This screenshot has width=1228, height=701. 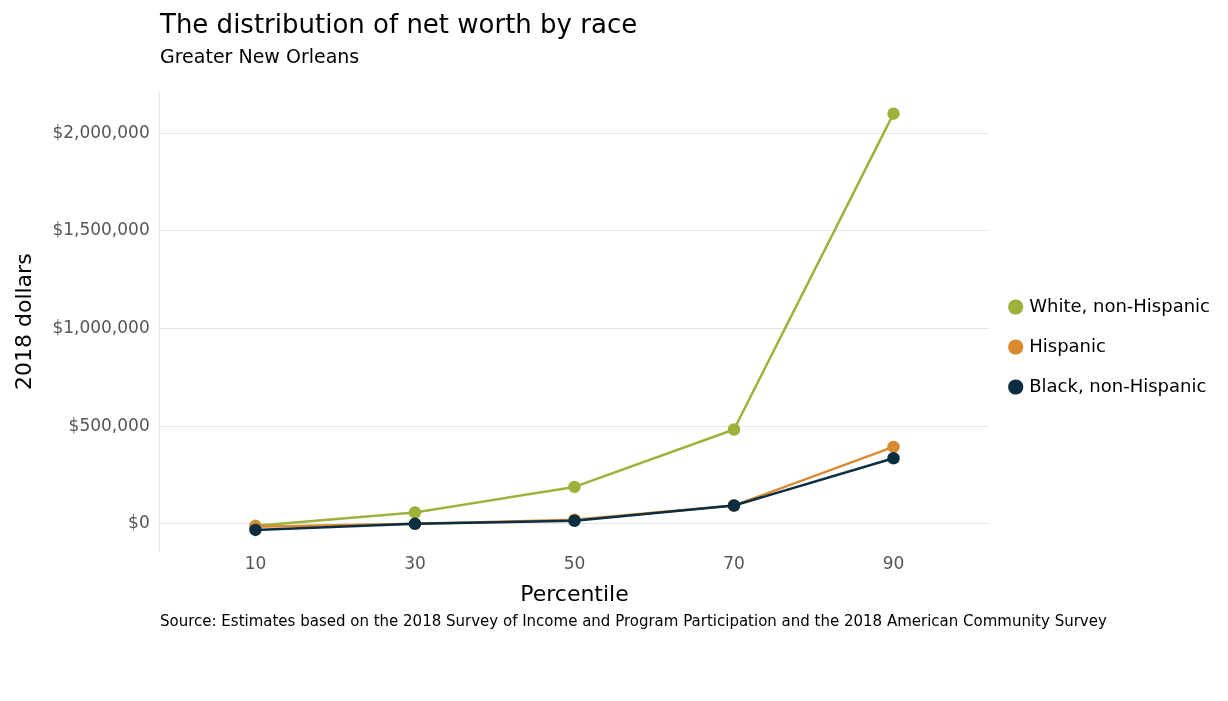 What do you see at coordinates (574, 562) in the screenshot?
I see `x-tick-label: 50` at bounding box center [574, 562].